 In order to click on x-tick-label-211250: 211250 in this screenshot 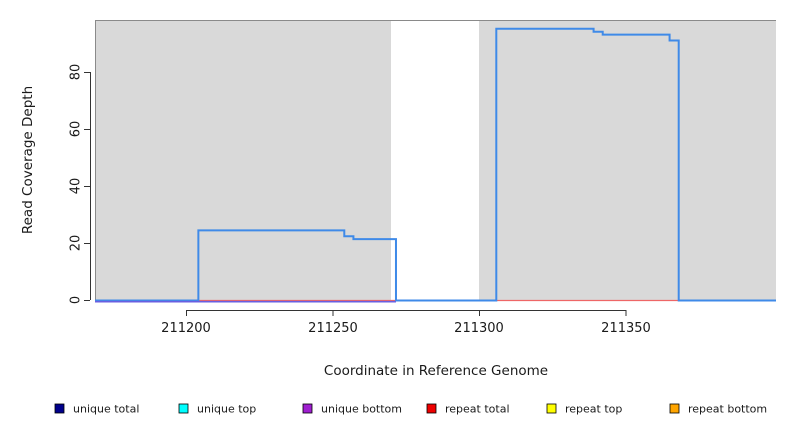, I will do `click(333, 328)`.